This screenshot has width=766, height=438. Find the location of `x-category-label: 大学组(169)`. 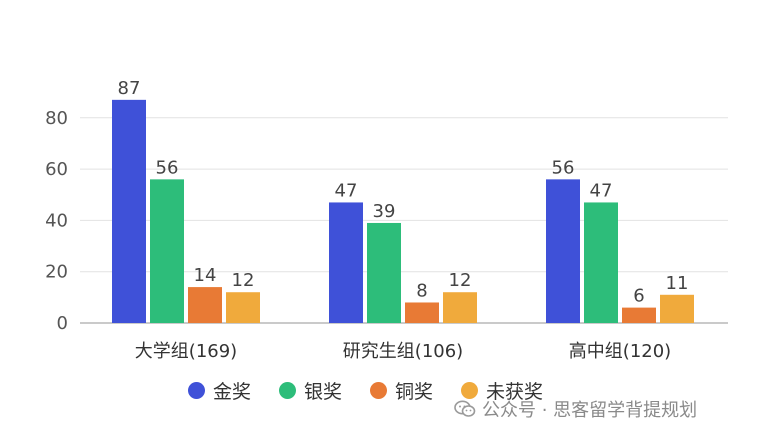

x-category-label: 大学组(169) is located at coordinates (186, 351).